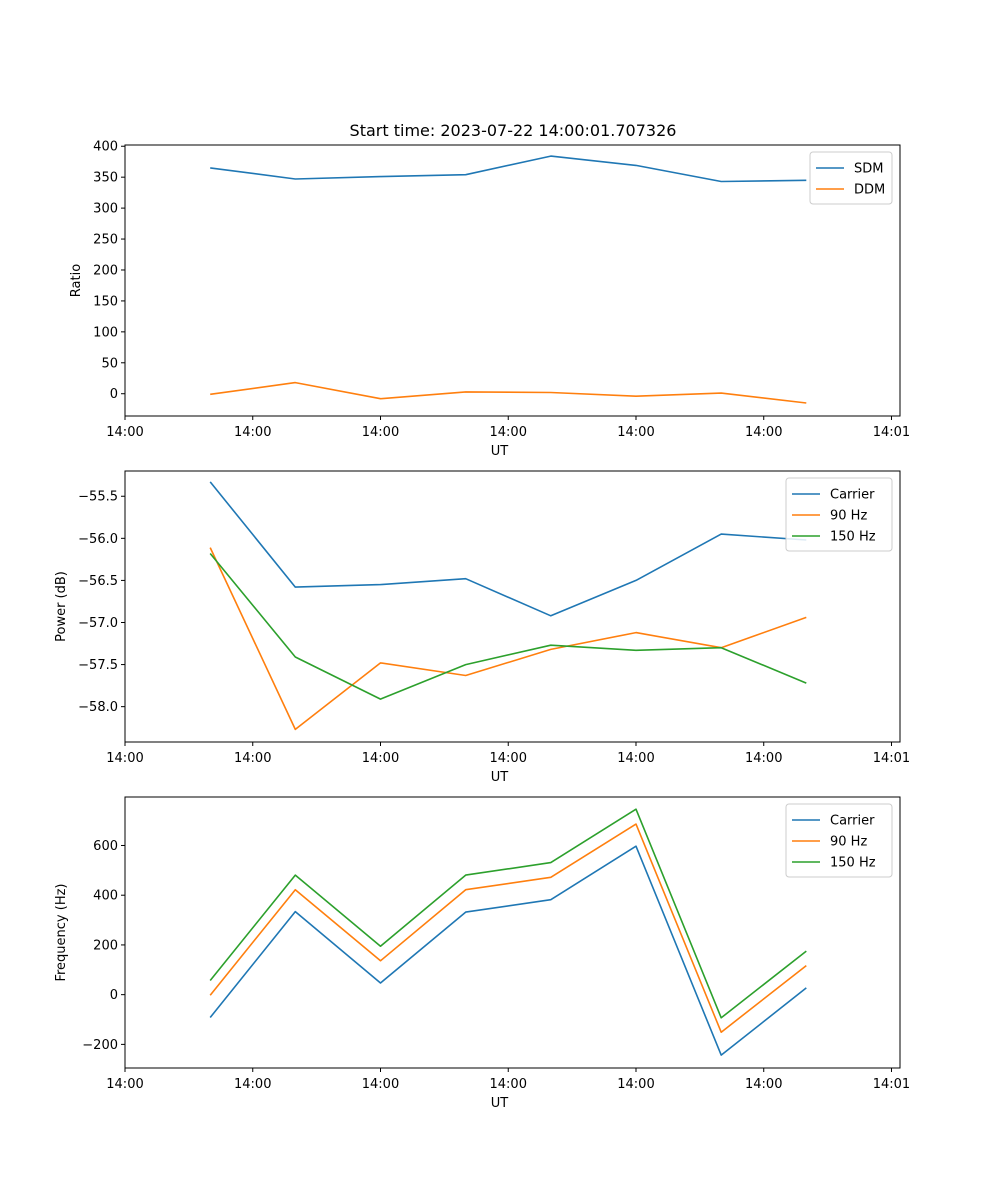  What do you see at coordinates (105, 301) in the screenshot?
I see `y-tick-label: 150` at bounding box center [105, 301].